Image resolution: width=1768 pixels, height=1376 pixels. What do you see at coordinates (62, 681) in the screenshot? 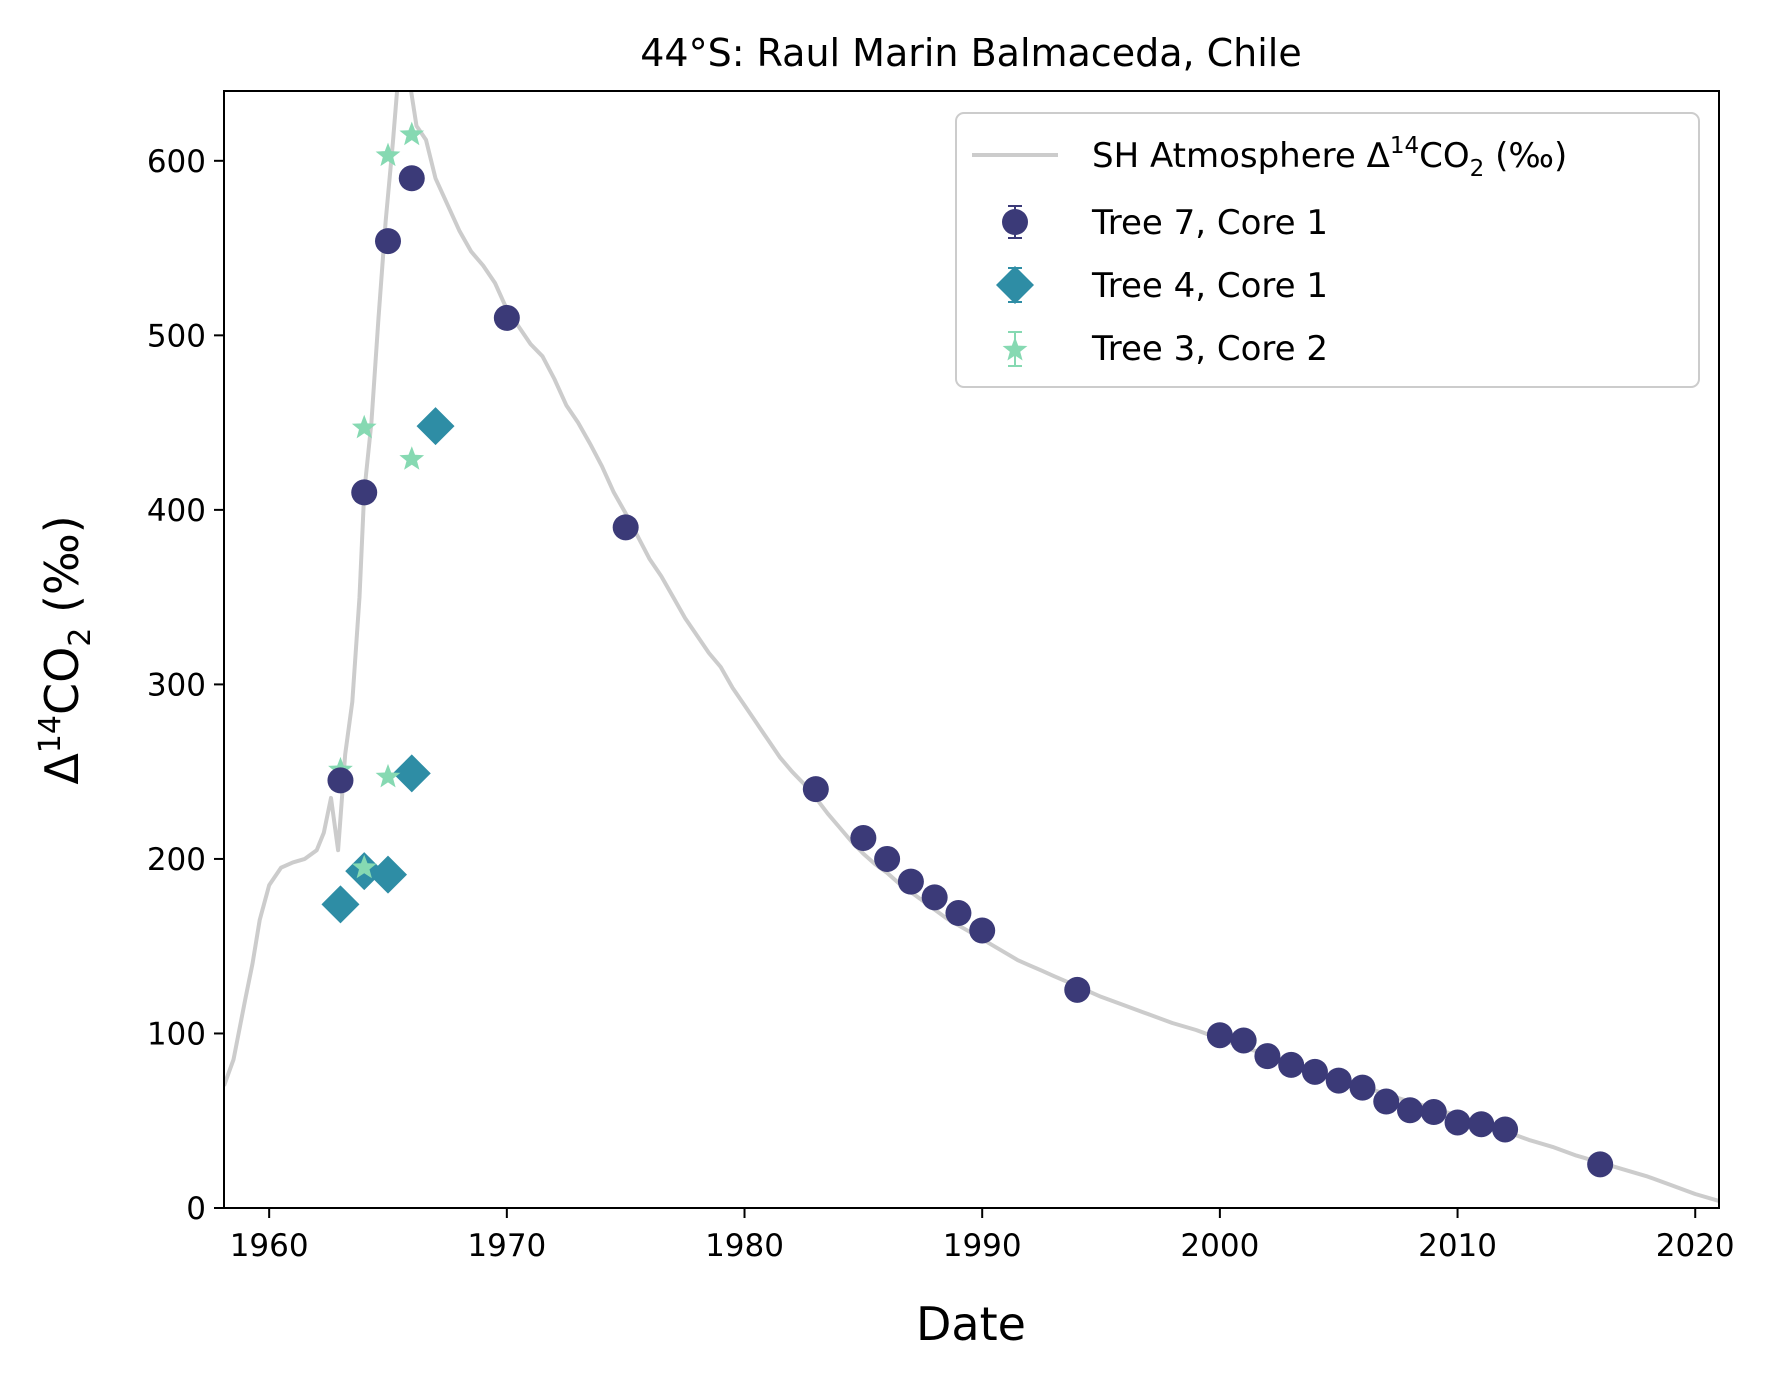
I see `y-axis-title-co: CO` at bounding box center [62, 681].